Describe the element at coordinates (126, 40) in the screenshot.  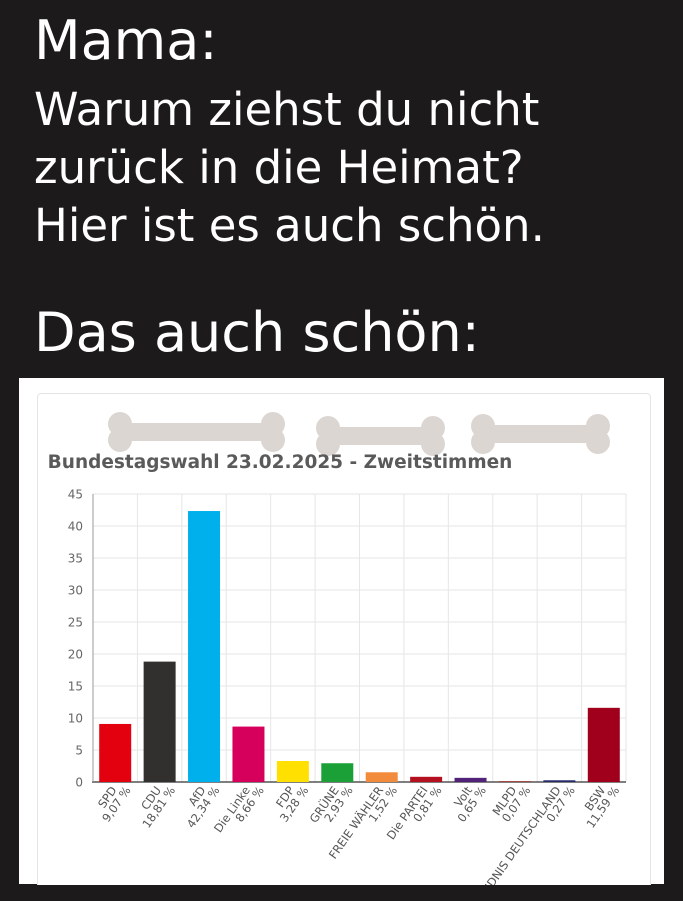
I see `caption-title: Mama:` at that location.